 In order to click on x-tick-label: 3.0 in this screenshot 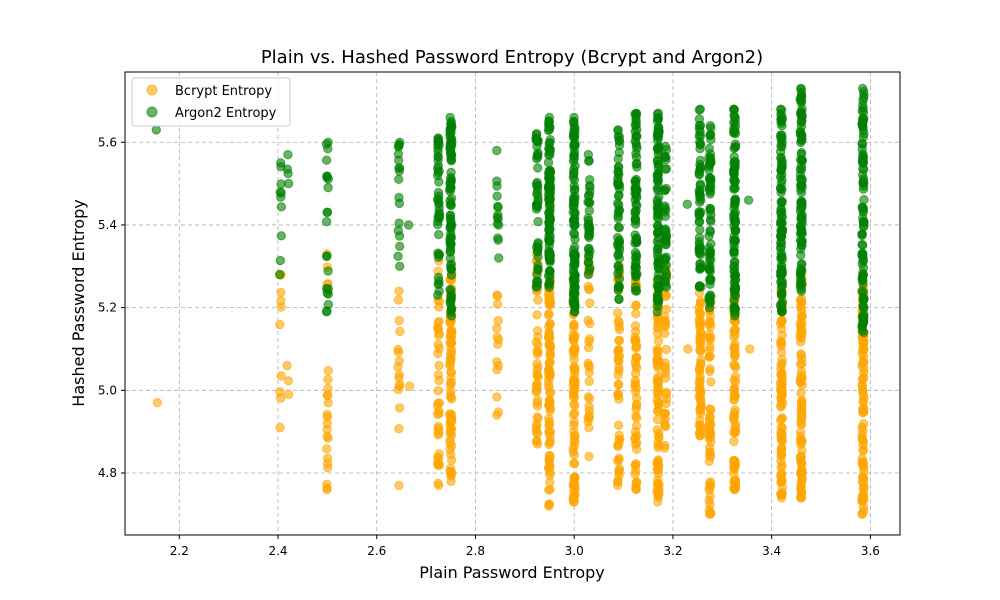, I will do `click(574, 551)`.